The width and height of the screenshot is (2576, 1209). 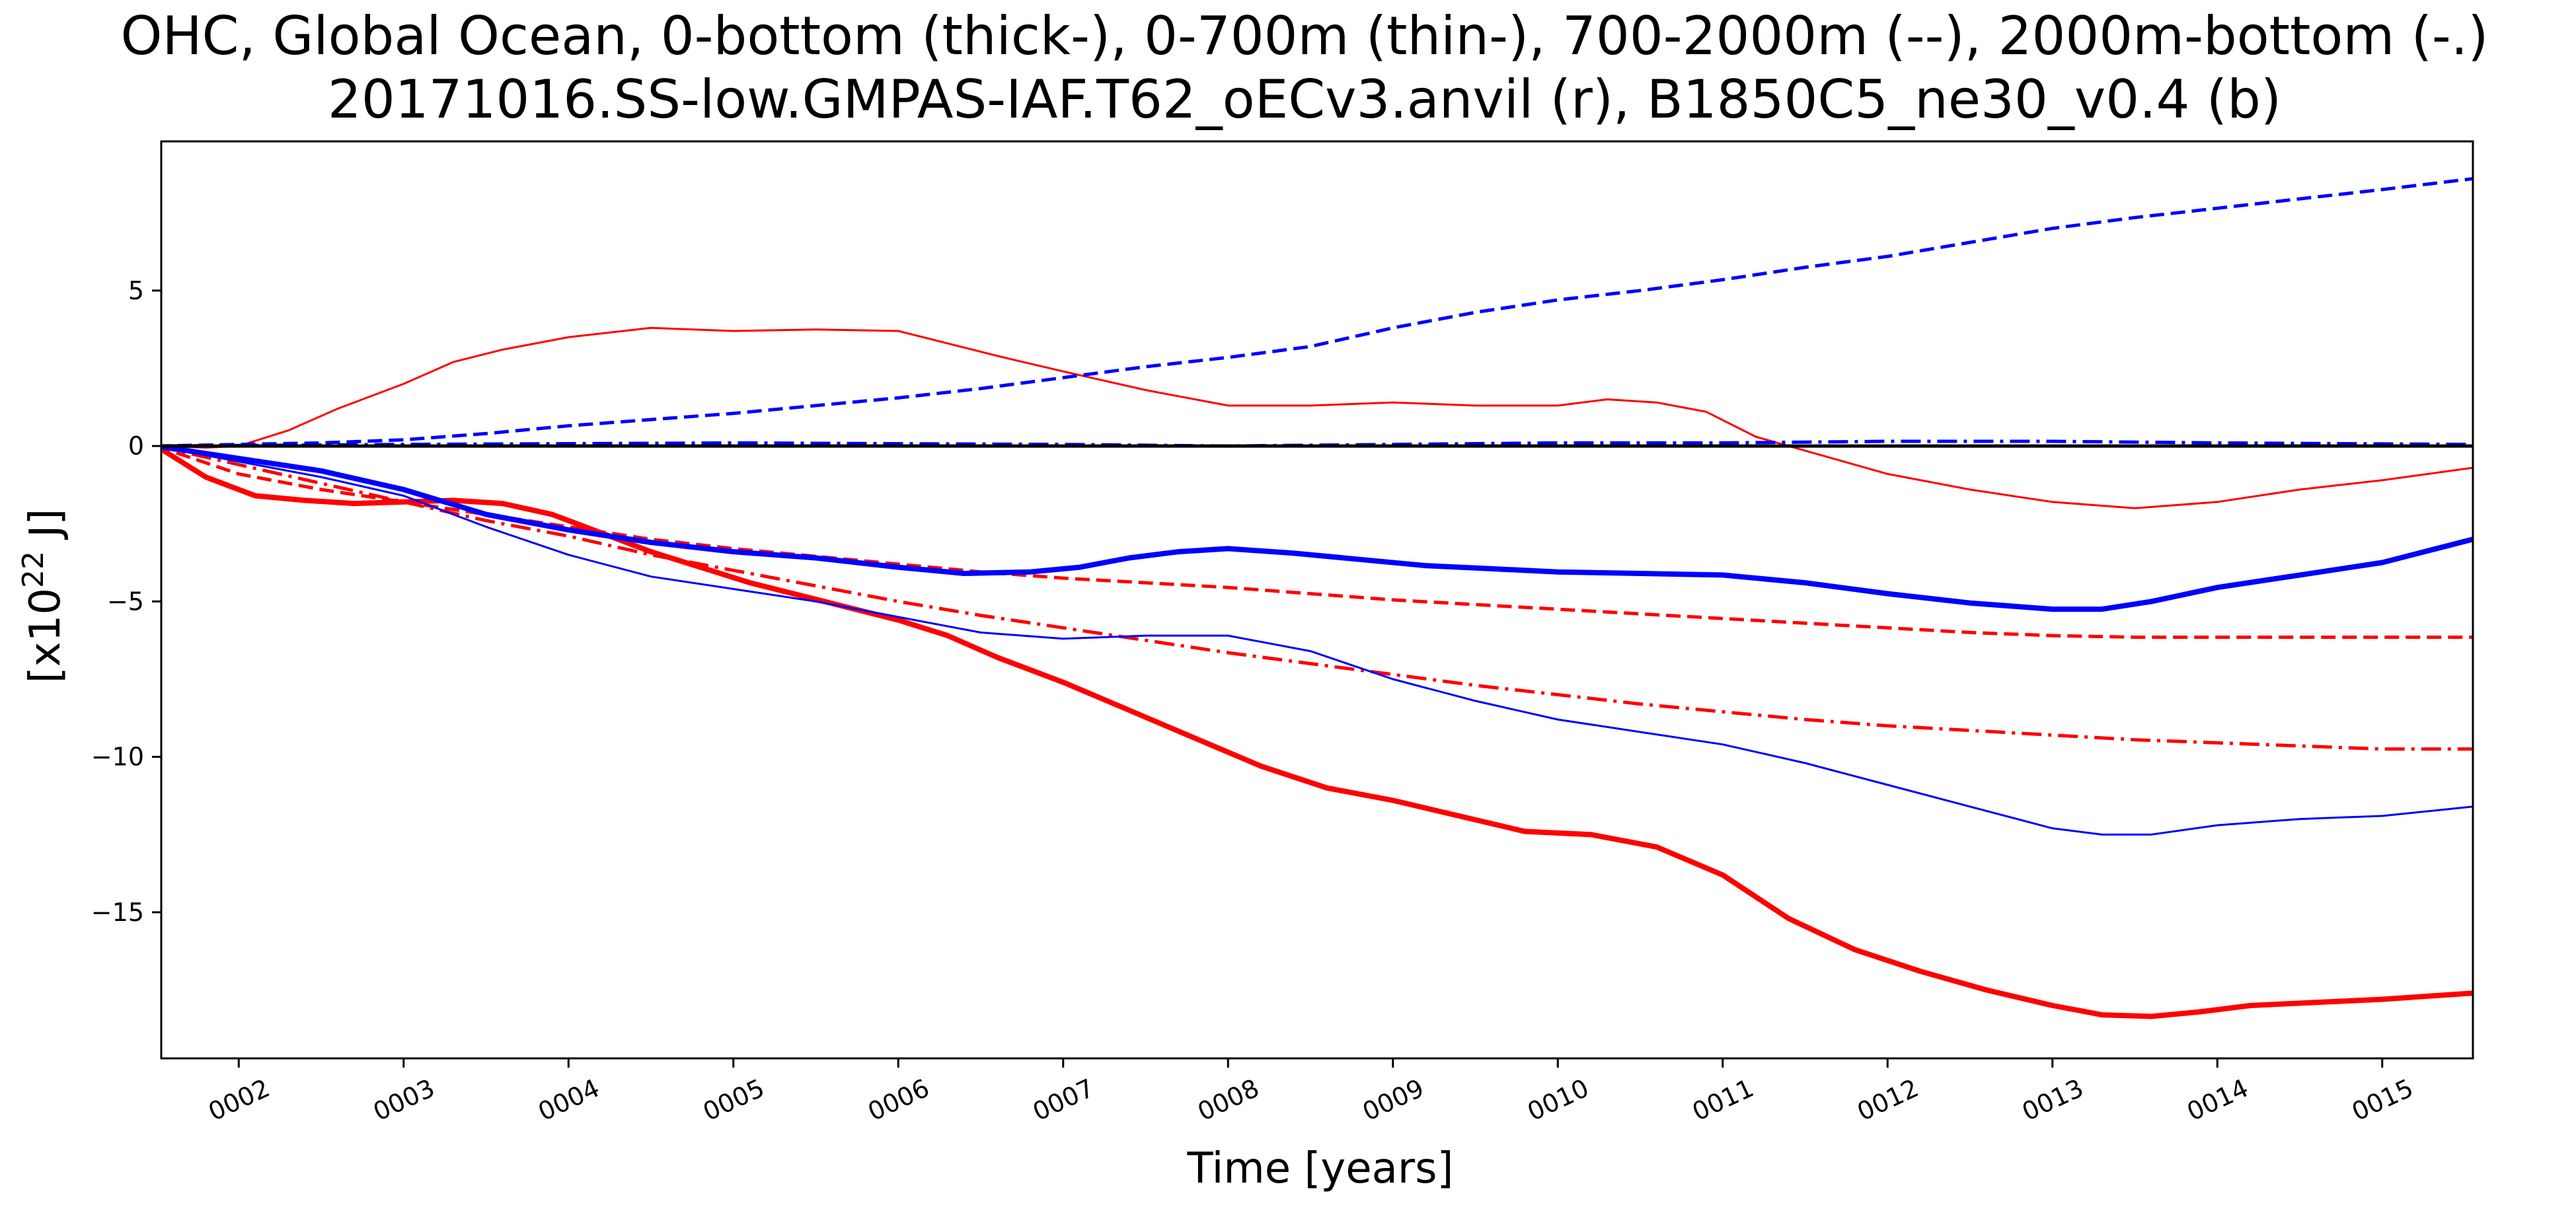 What do you see at coordinates (569, 1101) in the screenshot?
I see `x-tick-label: 0004` at bounding box center [569, 1101].